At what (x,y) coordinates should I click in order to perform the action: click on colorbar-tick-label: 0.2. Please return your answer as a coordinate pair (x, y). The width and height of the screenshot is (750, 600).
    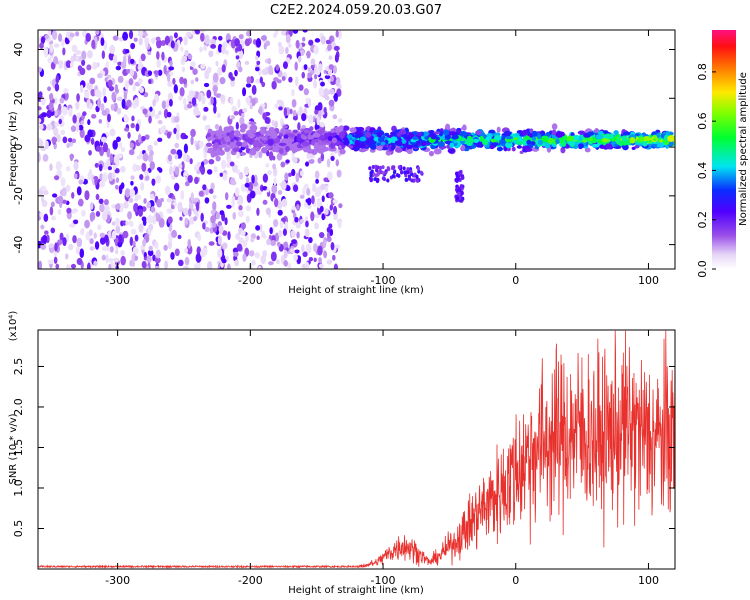
    Looking at the image, I should click on (702, 220).